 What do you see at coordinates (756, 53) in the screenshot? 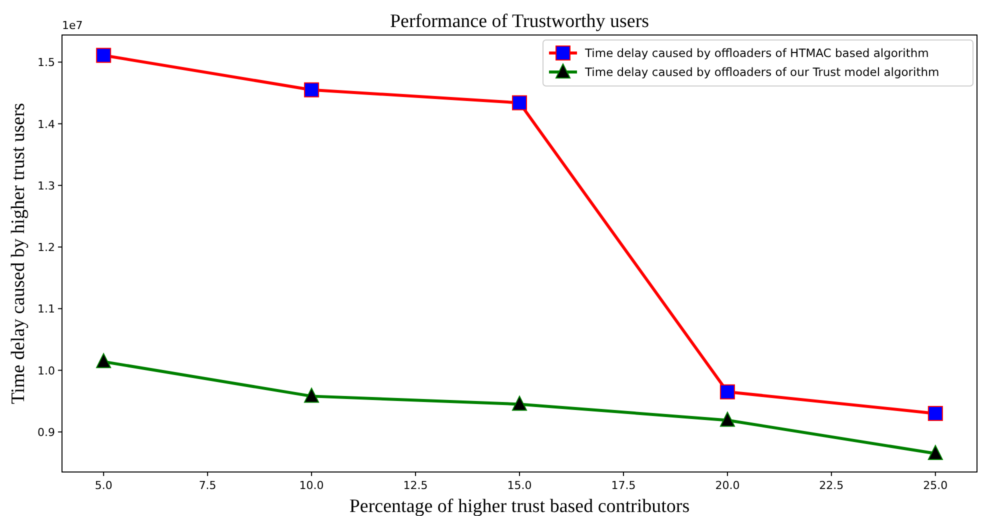
I see `legend-label: Time delay caused by offloaders of HTMAC based algorithm` at bounding box center [756, 53].